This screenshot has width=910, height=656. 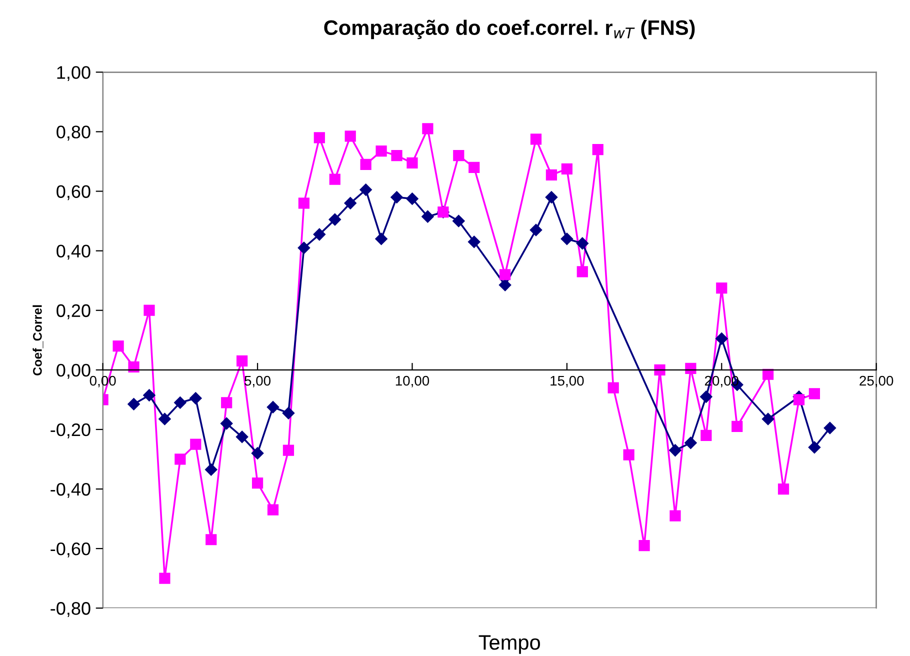 What do you see at coordinates (877, 382) in the screenshot?
I see `x-tick-label: 25,00` at bounding box center [877, 382].